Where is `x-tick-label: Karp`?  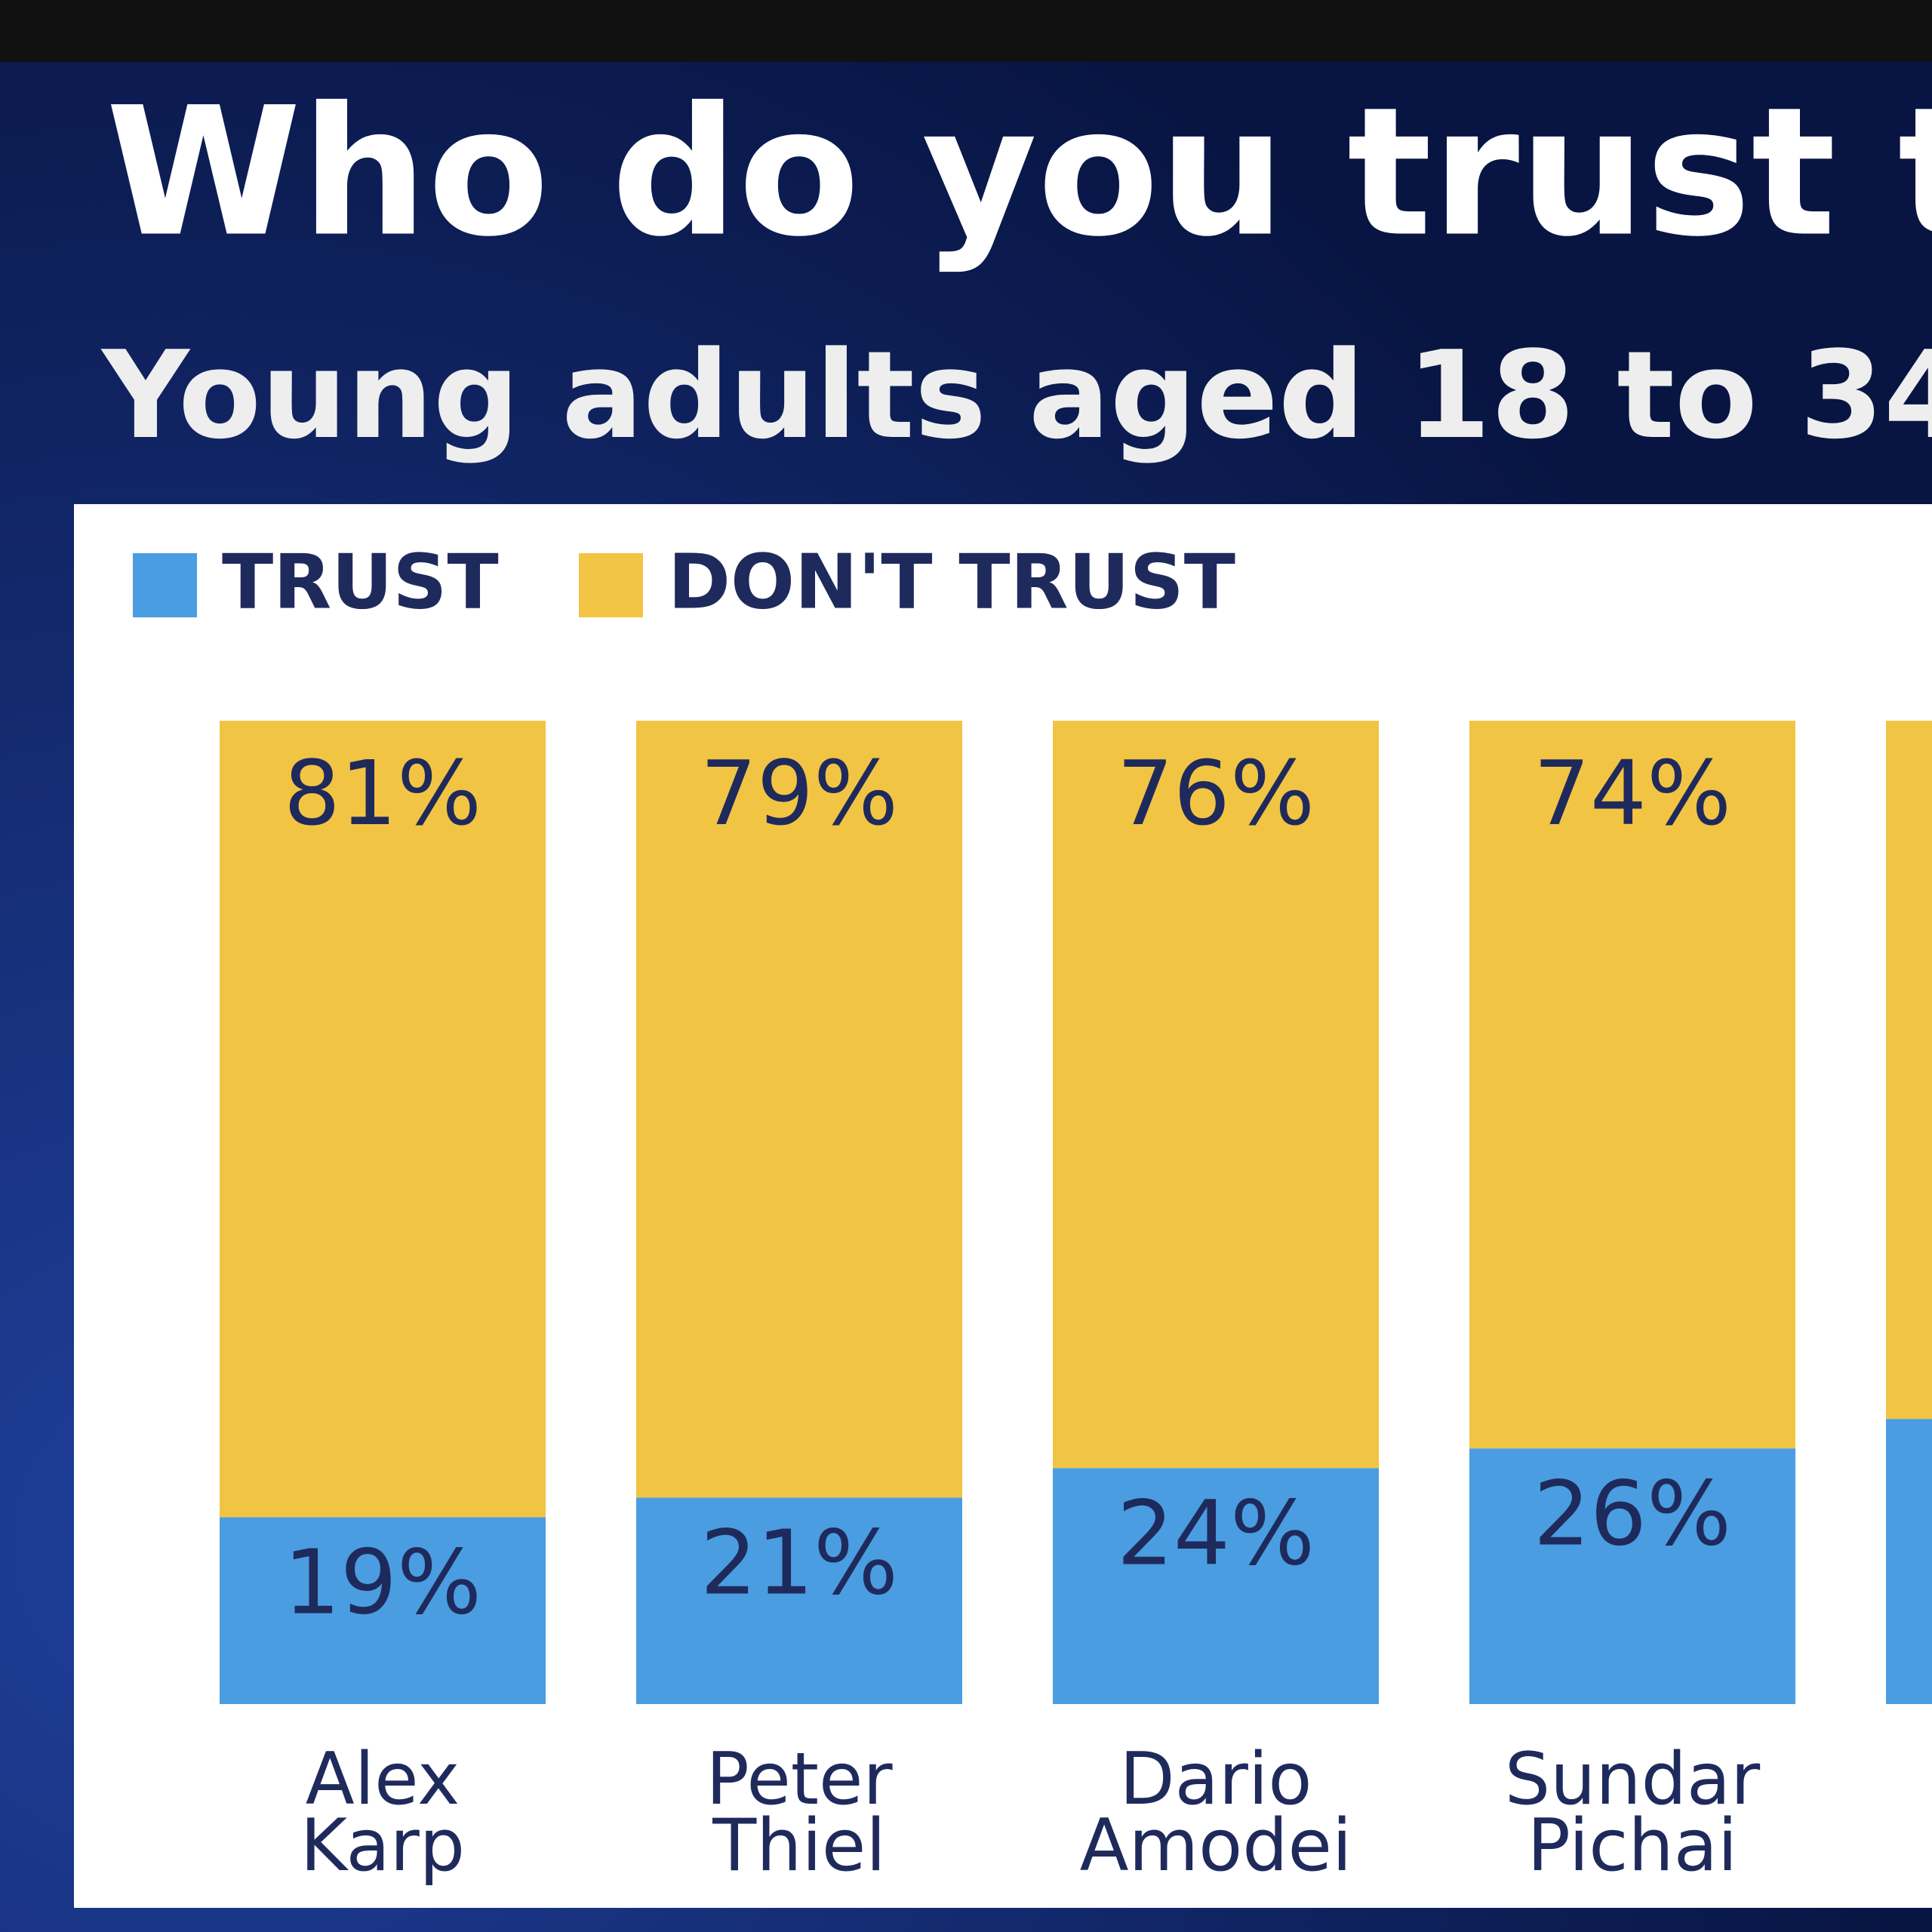
x-tick-label: Karp is located at coordinates (382, 1845).